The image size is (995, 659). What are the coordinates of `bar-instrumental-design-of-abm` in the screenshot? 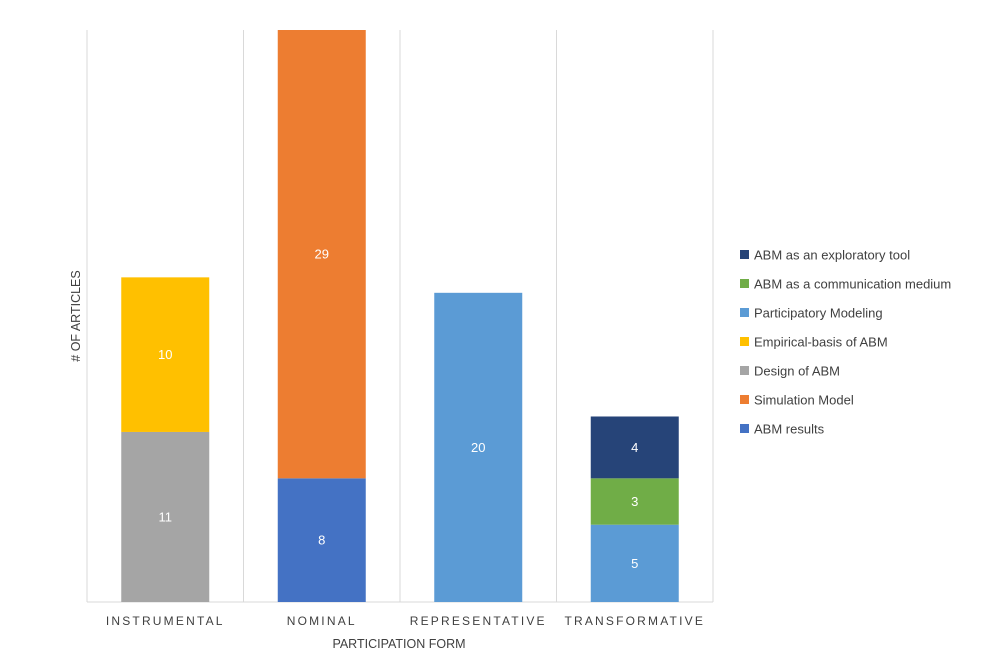 It's located at (165, 516).